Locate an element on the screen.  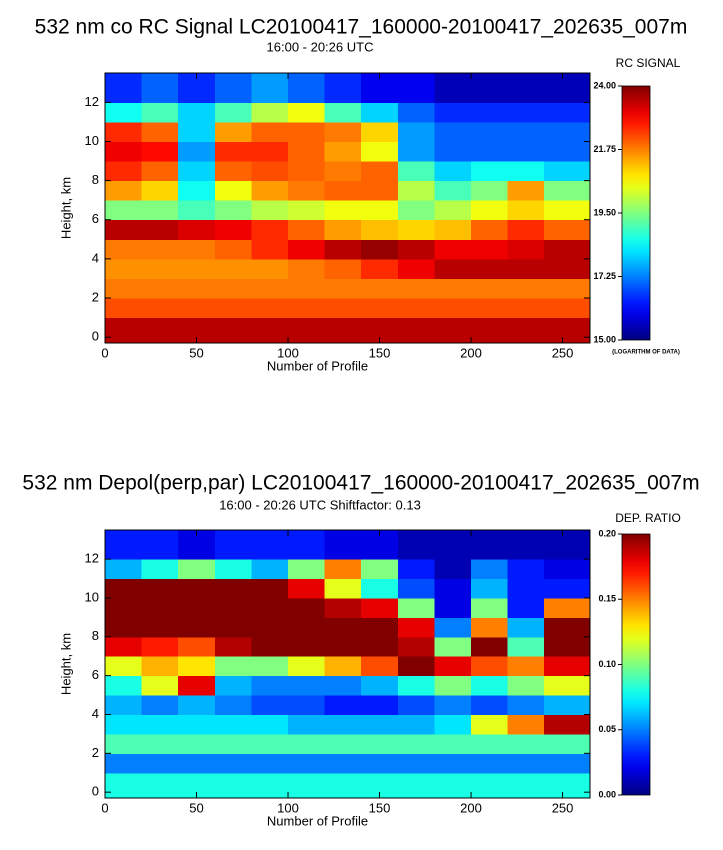
y-tick-label: 6 is located at coordinates (95, 218).